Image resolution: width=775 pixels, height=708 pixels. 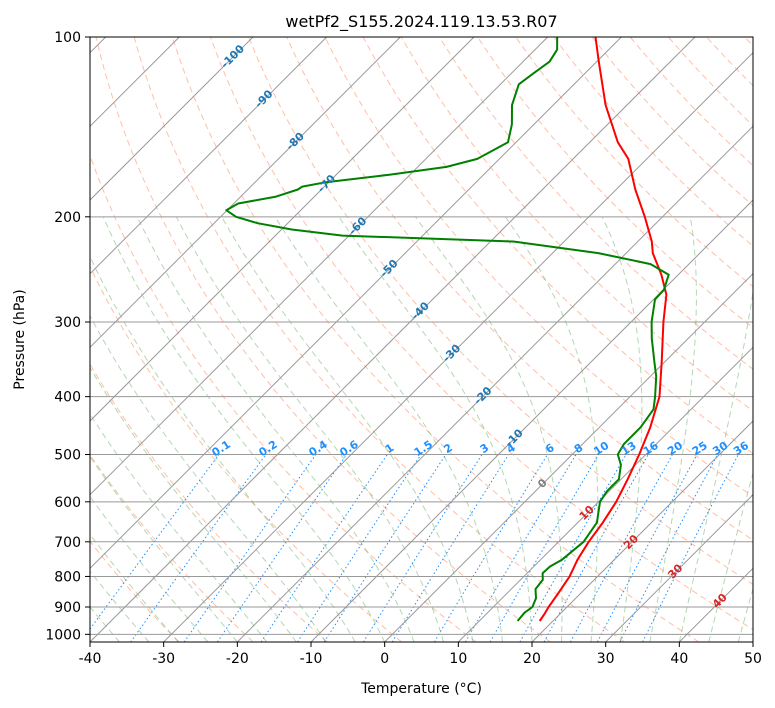 What do you see at coordinates (458, 659) in the screenshot?
I see `x-tick-label: 10` at bounding box center [458, 659].